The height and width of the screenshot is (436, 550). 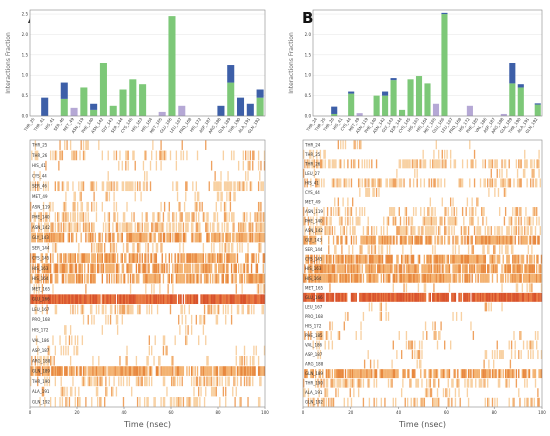 I want to click on a-heat-row-label: THR_26, so click(x=39, y=155).